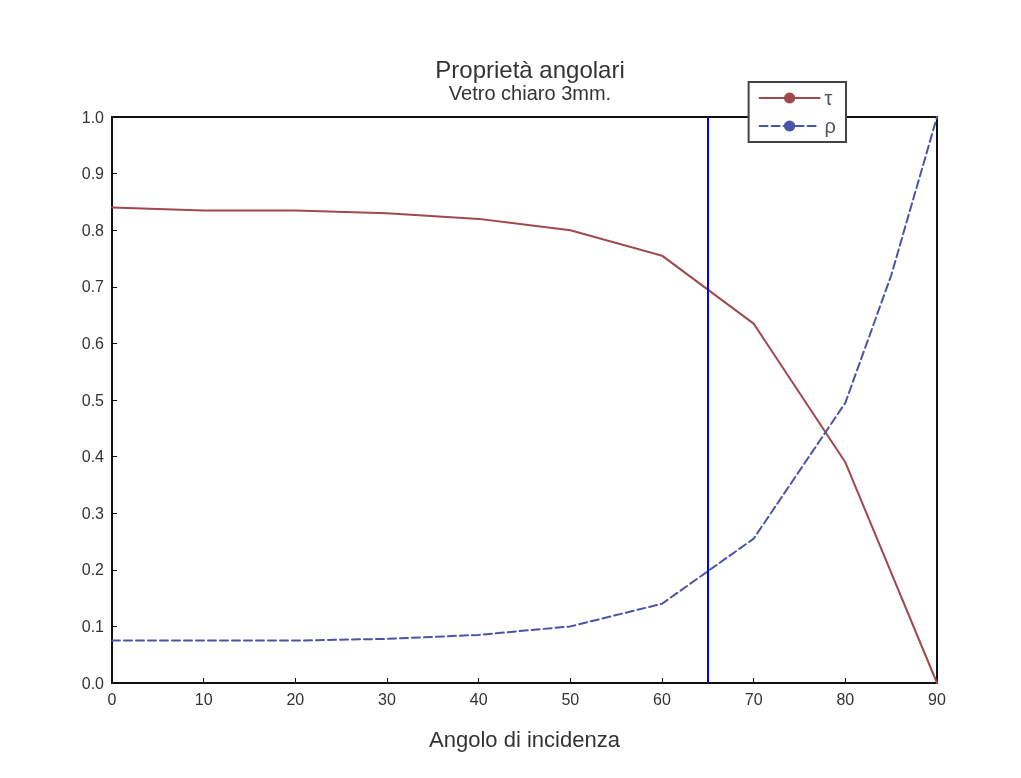 This screenshot has width=1021, height=778. What do you see at coordinates (530, 93) in the screenshot?
I see `chart-subtitle: Vetro chiaro 3mm.` at bounding box center [530, 93].